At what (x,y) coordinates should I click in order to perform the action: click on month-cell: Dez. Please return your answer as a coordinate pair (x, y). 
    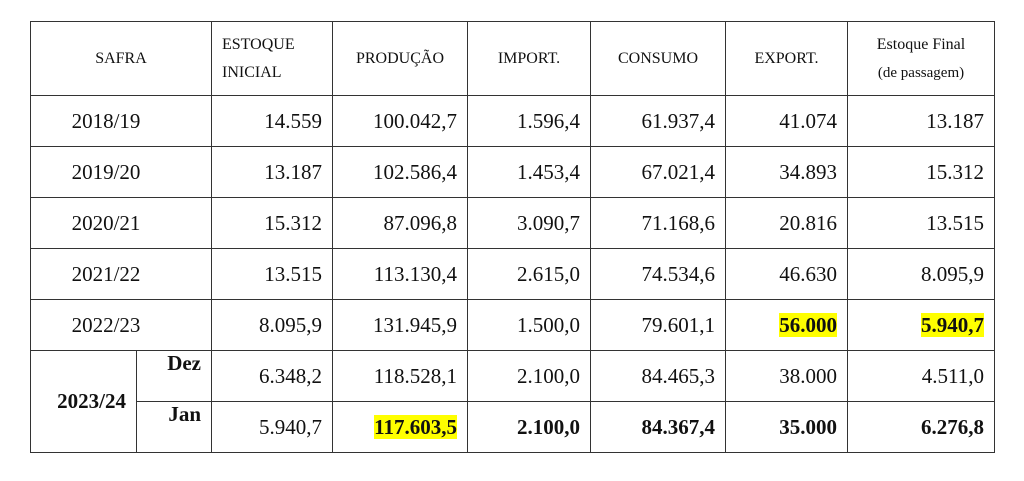
    Looking at the image, I should click on (174, 376).